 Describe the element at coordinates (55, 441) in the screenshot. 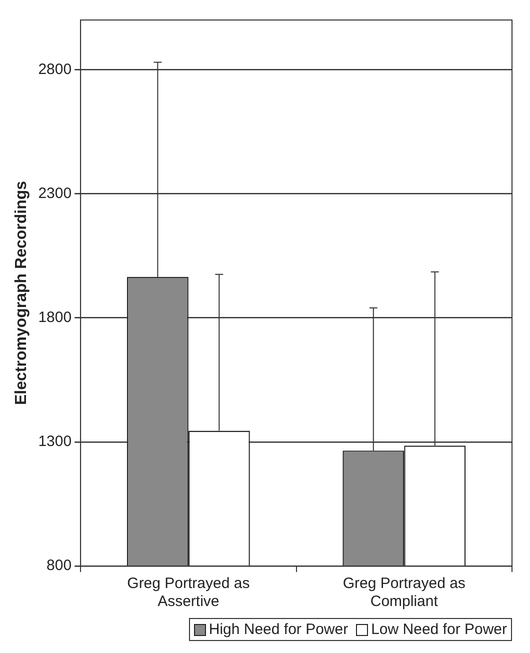

I see `y-tick-label: 1300` at that location.